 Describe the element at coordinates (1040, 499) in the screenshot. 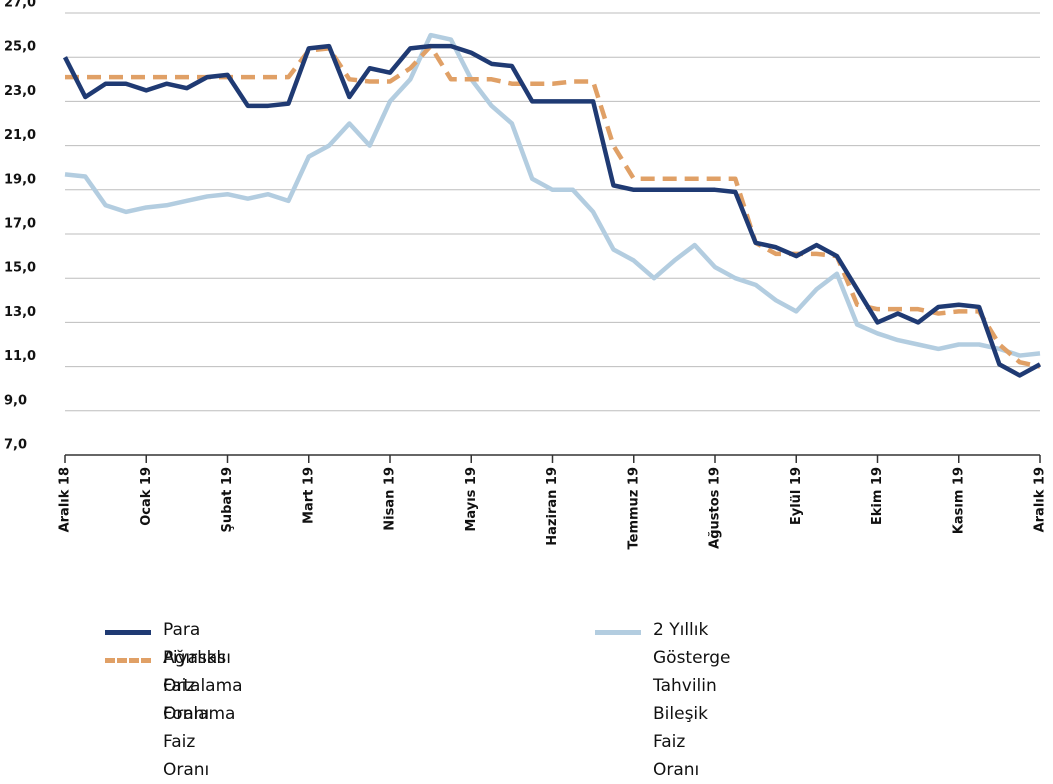

I see `x-tick-label: Aralık 19` at that location.